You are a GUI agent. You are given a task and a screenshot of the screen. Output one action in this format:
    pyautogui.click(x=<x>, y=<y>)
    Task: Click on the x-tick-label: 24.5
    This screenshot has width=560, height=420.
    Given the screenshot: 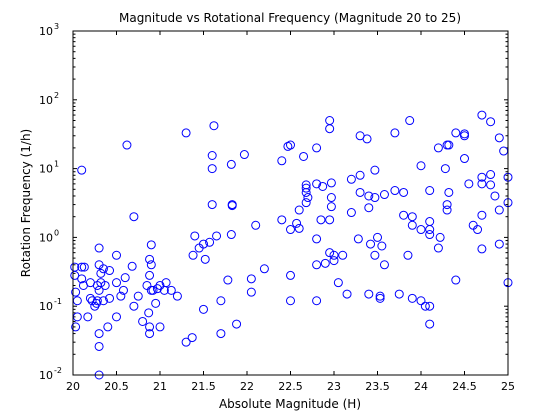 What is the action you would take?
    pyautogui.click(x=464, y=386)
    